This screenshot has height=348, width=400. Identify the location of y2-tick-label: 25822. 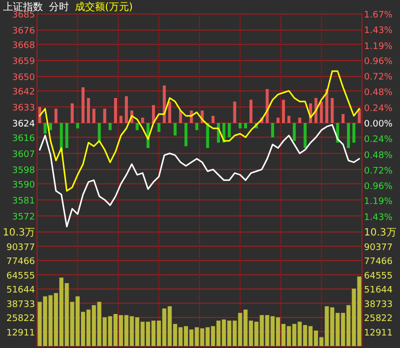
(378, 319).